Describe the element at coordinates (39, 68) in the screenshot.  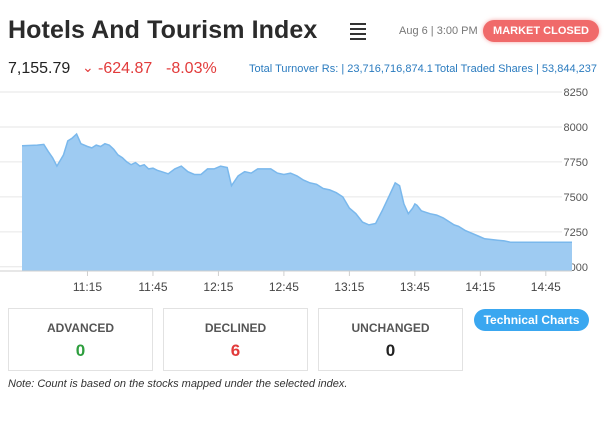
I see `index-value: 7,155.79` at that location.